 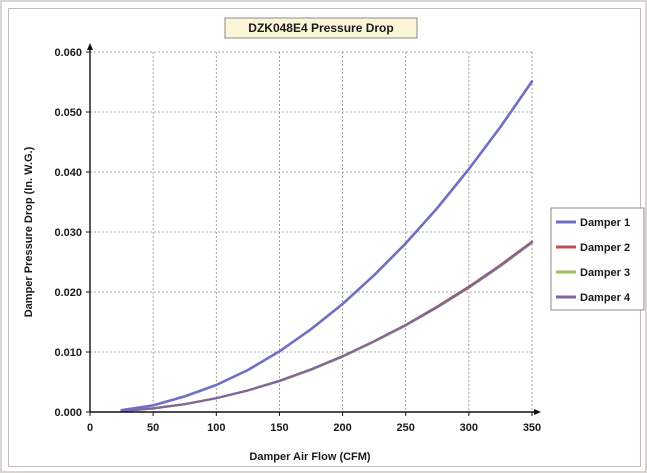 I want to click on y-tick-label: 0.020, so click(x=68, y=293).